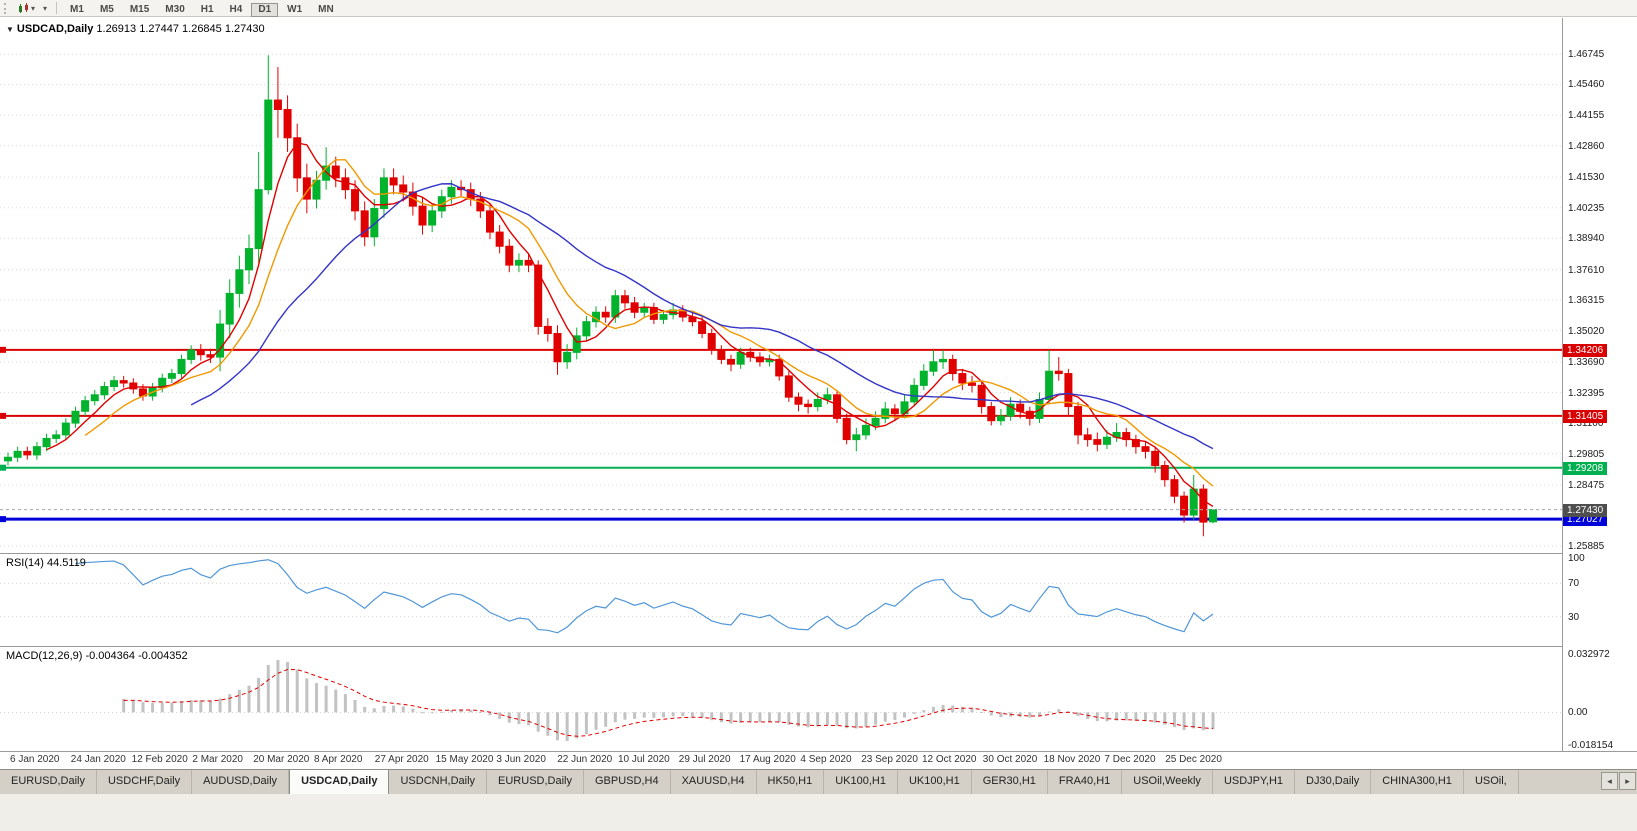 This screenshot has width=1637, height=831. Describe the element at coordinates (1585, 510) in the screenshot. I see `current-price-badge: 1.27430` at that location.